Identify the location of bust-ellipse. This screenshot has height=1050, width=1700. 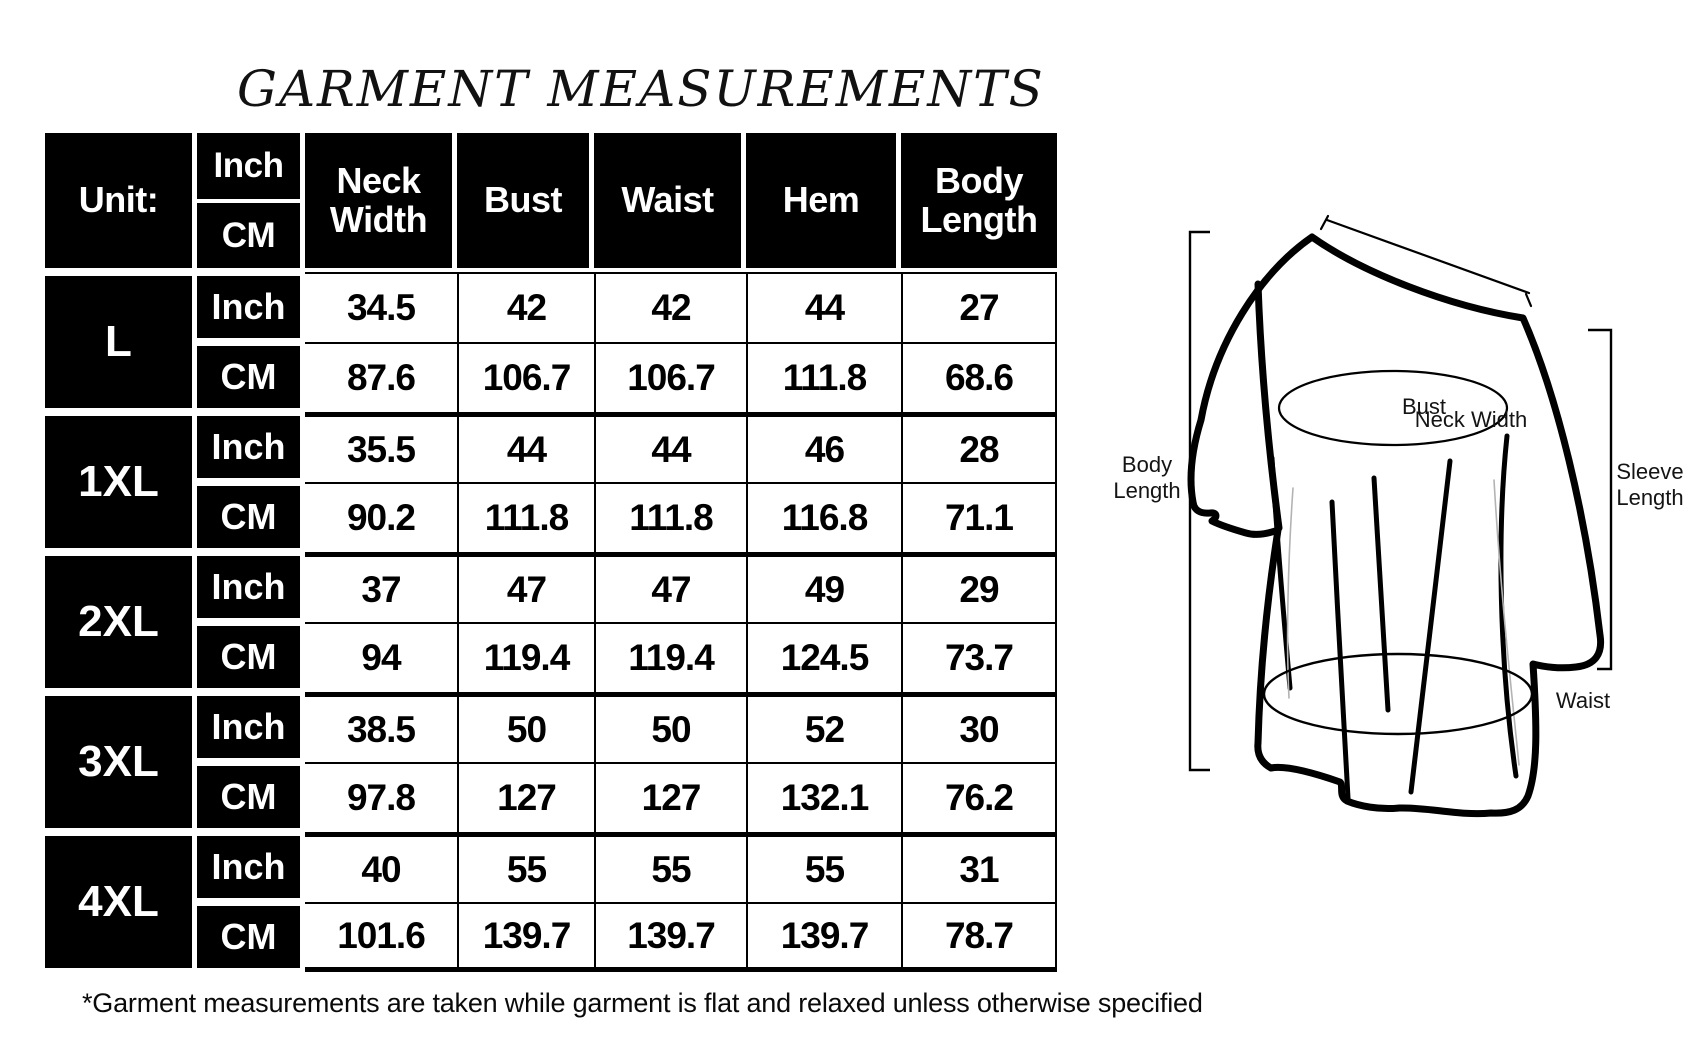
(1393, 408).